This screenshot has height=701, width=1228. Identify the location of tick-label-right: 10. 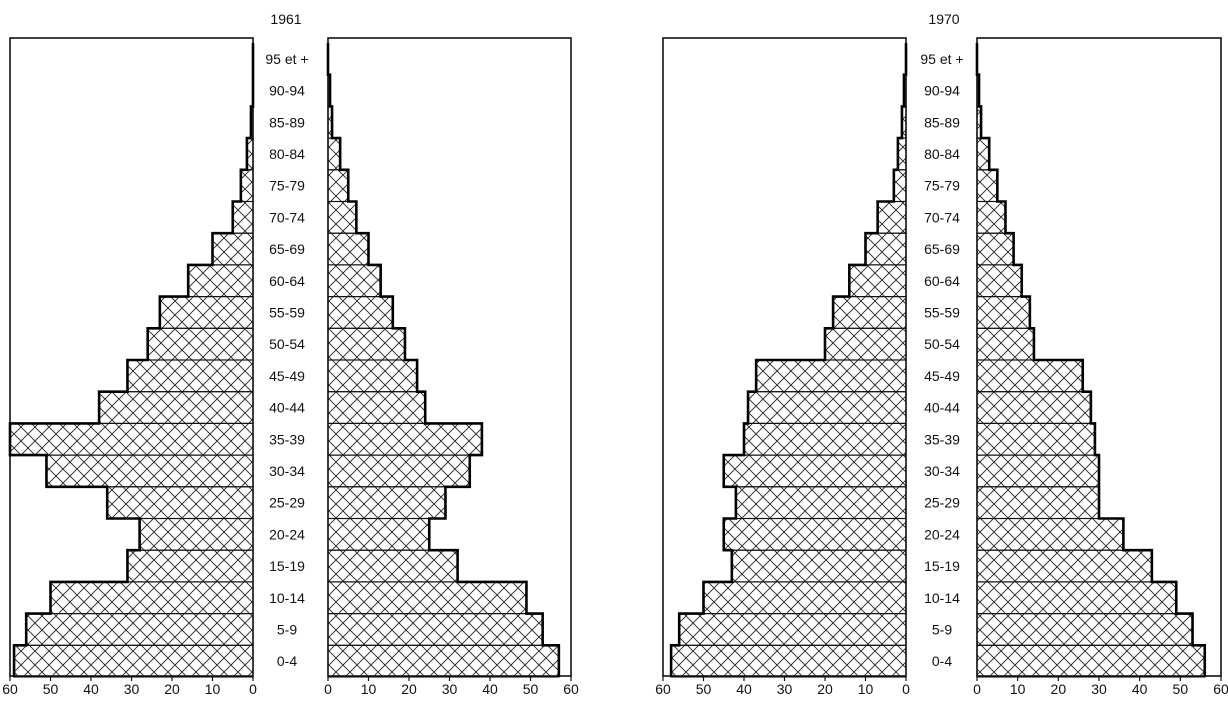
(369, 688).